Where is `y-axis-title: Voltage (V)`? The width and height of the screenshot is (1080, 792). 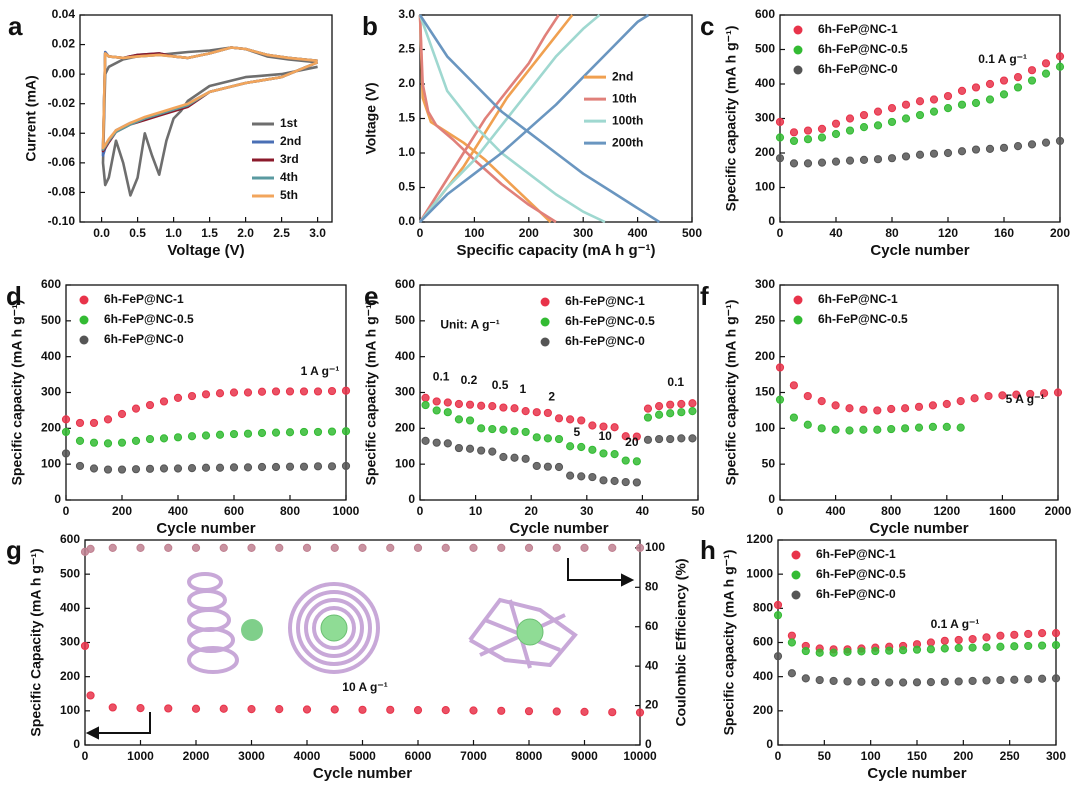
y-axis-title: Voltage (V) is located at coordinates (371, 118).